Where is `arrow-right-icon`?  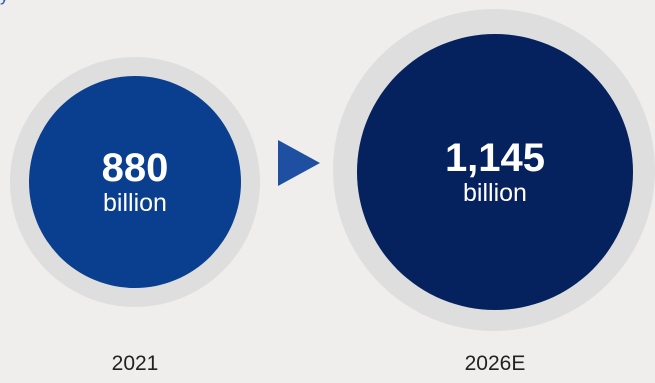
arrow-right-icon is located at coordinates (299, 163).